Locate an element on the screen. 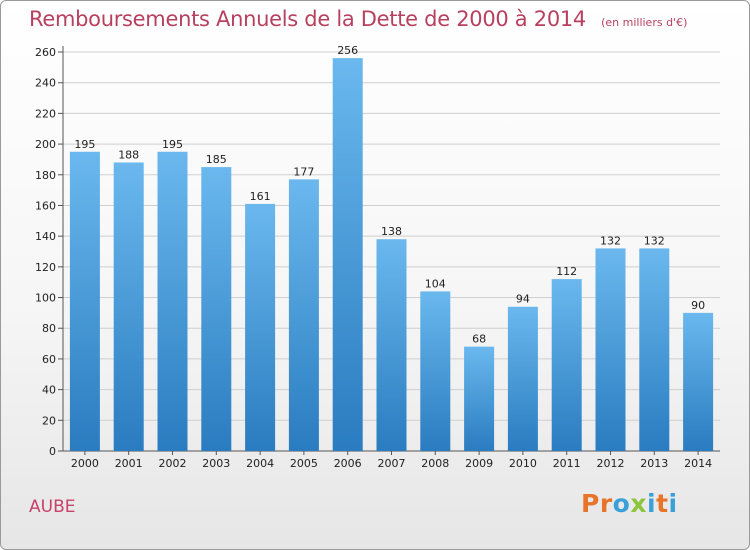 The height and width of the screenshot is (550, 750). x-tick-label: 2001 is located at coordinates (129, 463).